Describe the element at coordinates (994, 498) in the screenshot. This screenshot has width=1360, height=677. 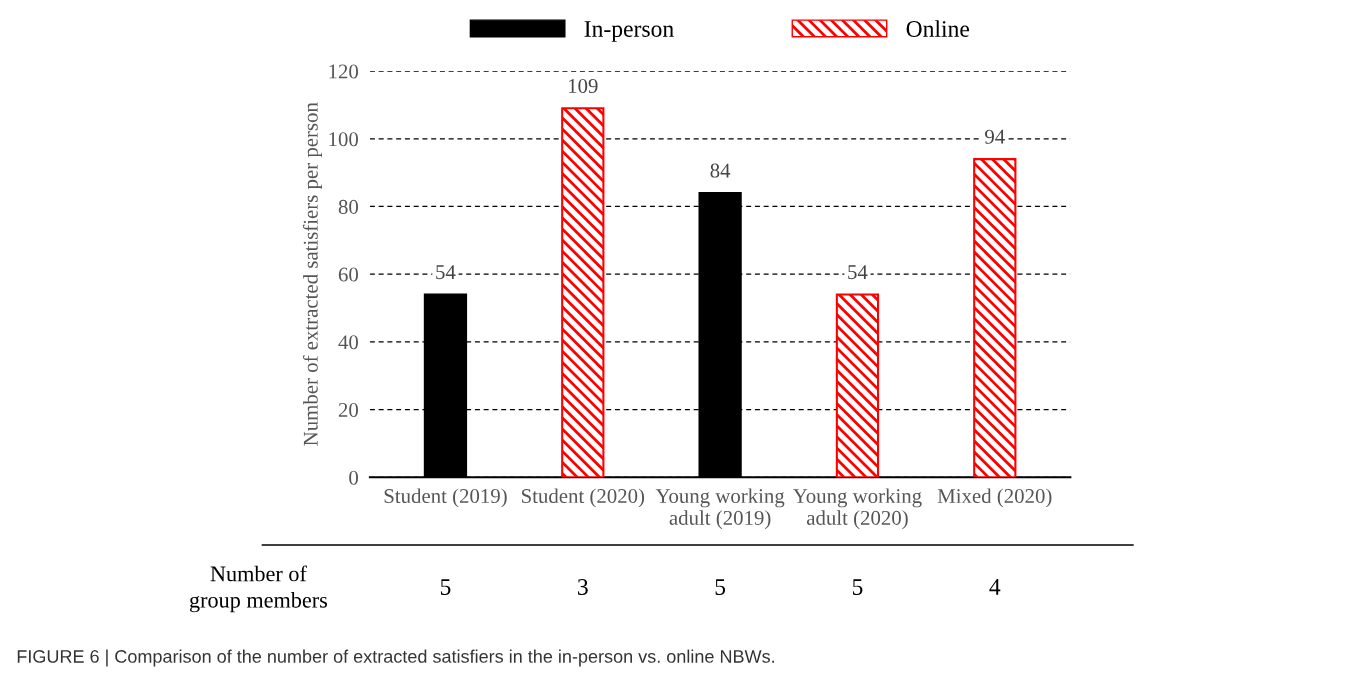
I see `x-tick-label: Mixed (2020)` at that location.